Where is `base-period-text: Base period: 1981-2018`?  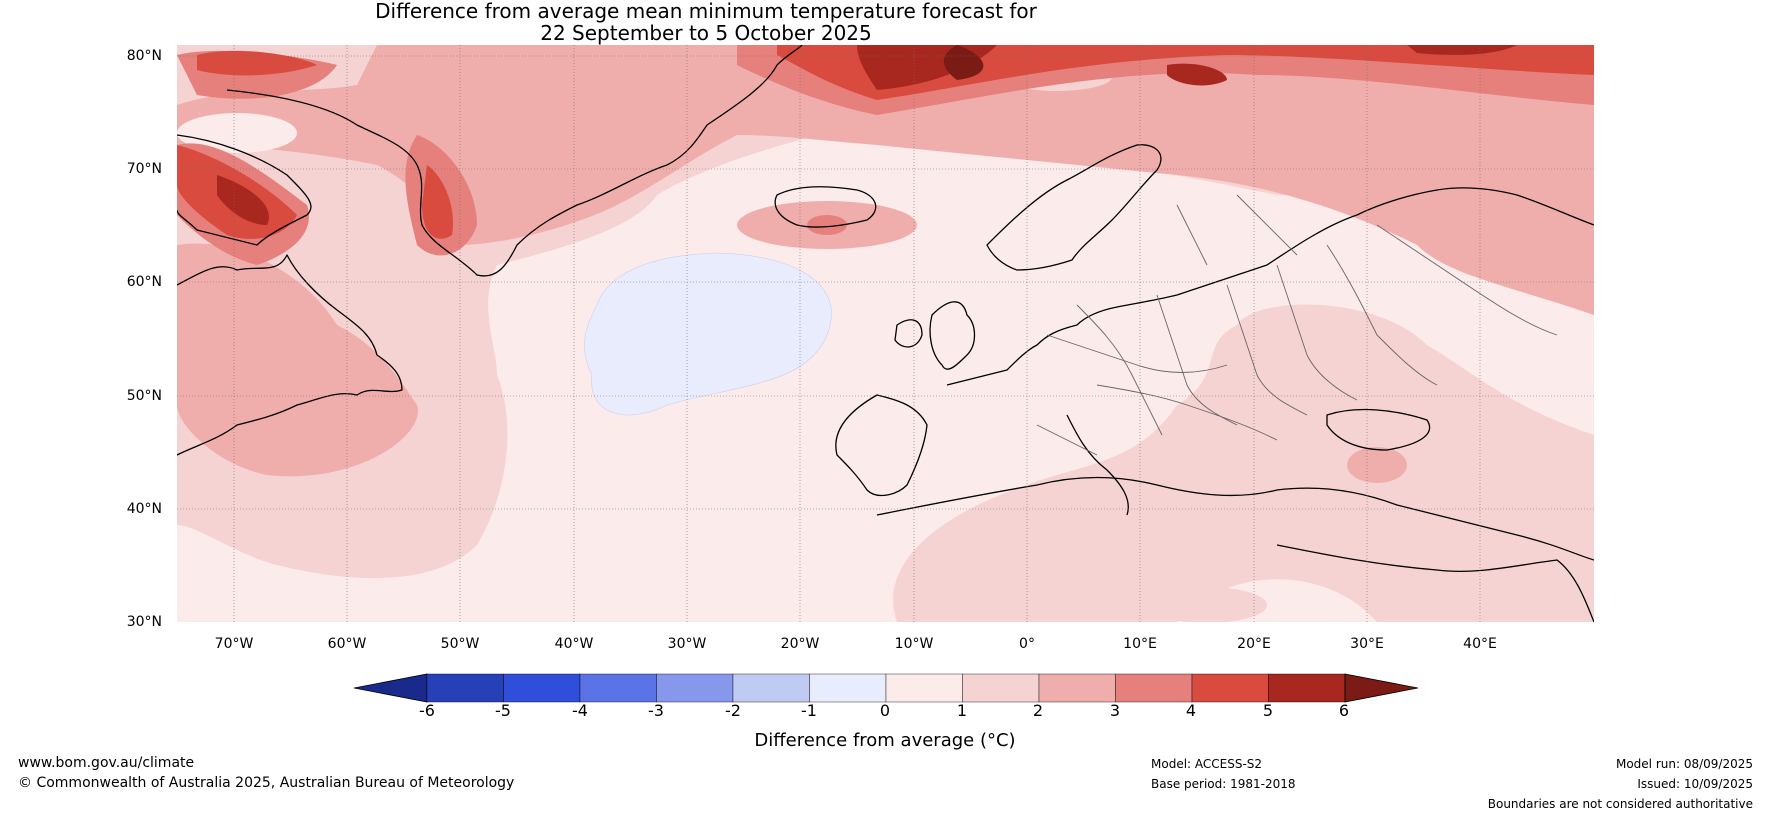
base-period-text: Base period: 1981-2018 is located at coordinates (1223, 784).